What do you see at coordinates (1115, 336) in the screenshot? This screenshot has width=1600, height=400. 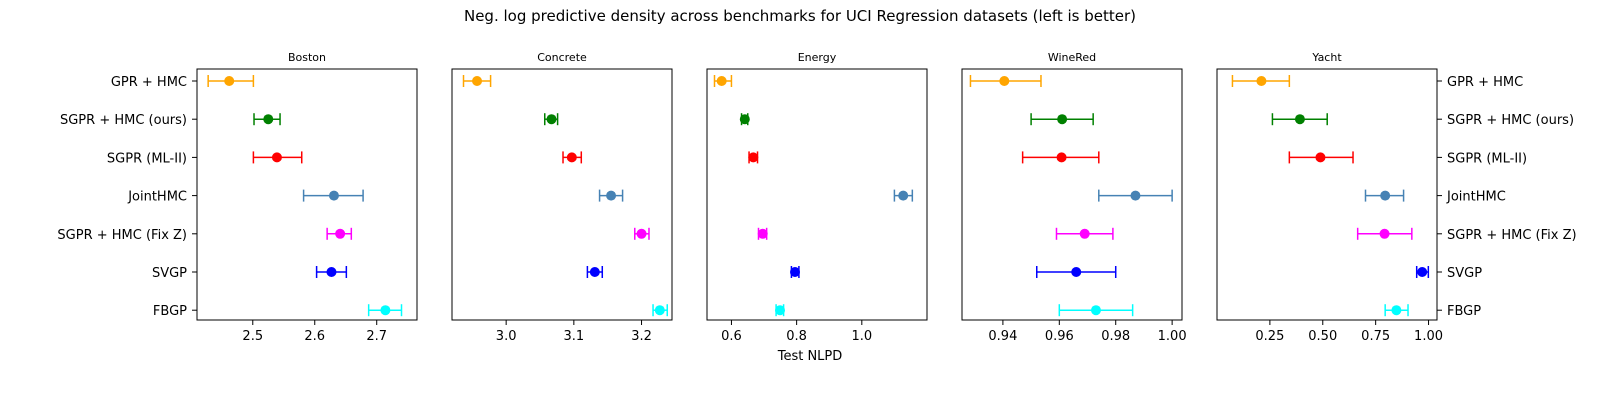 I see `x-tick-label: 0.98` at bounding box center [1115, 336].